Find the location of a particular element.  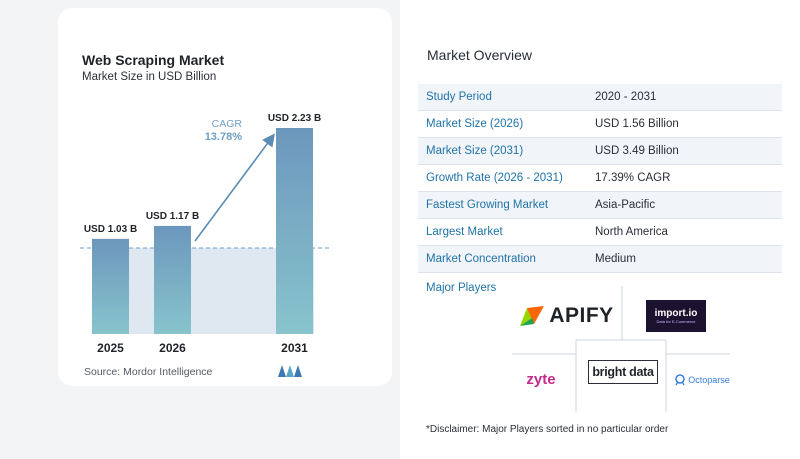

overview-row: Growth Rate (2026 - 2031) 17.39% CAGR is located at coordinates (600, 178).